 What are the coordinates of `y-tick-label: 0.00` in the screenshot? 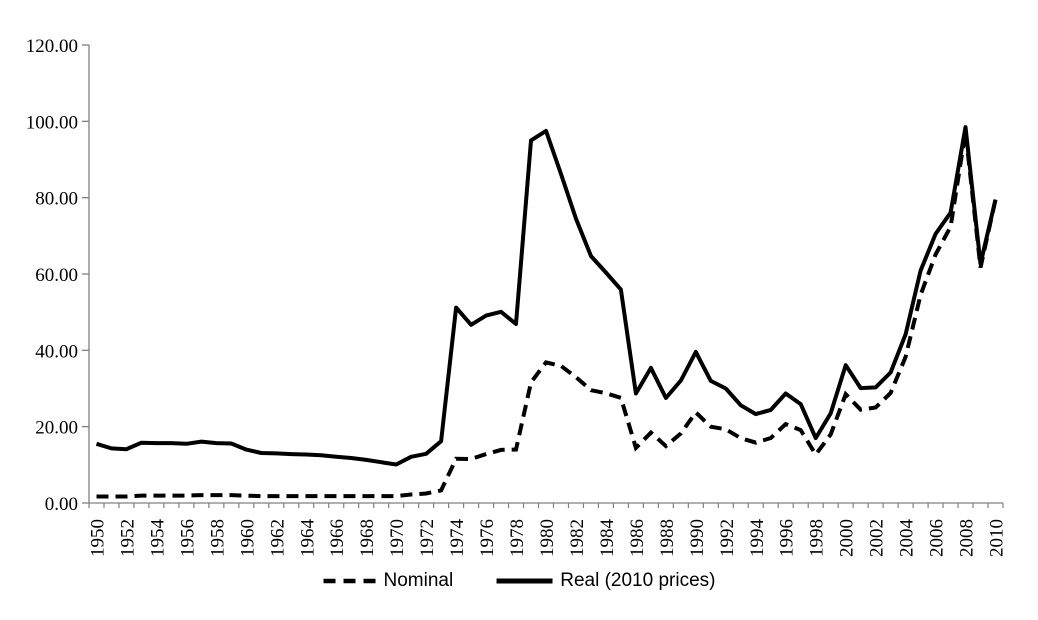 It's located at (61, 504).